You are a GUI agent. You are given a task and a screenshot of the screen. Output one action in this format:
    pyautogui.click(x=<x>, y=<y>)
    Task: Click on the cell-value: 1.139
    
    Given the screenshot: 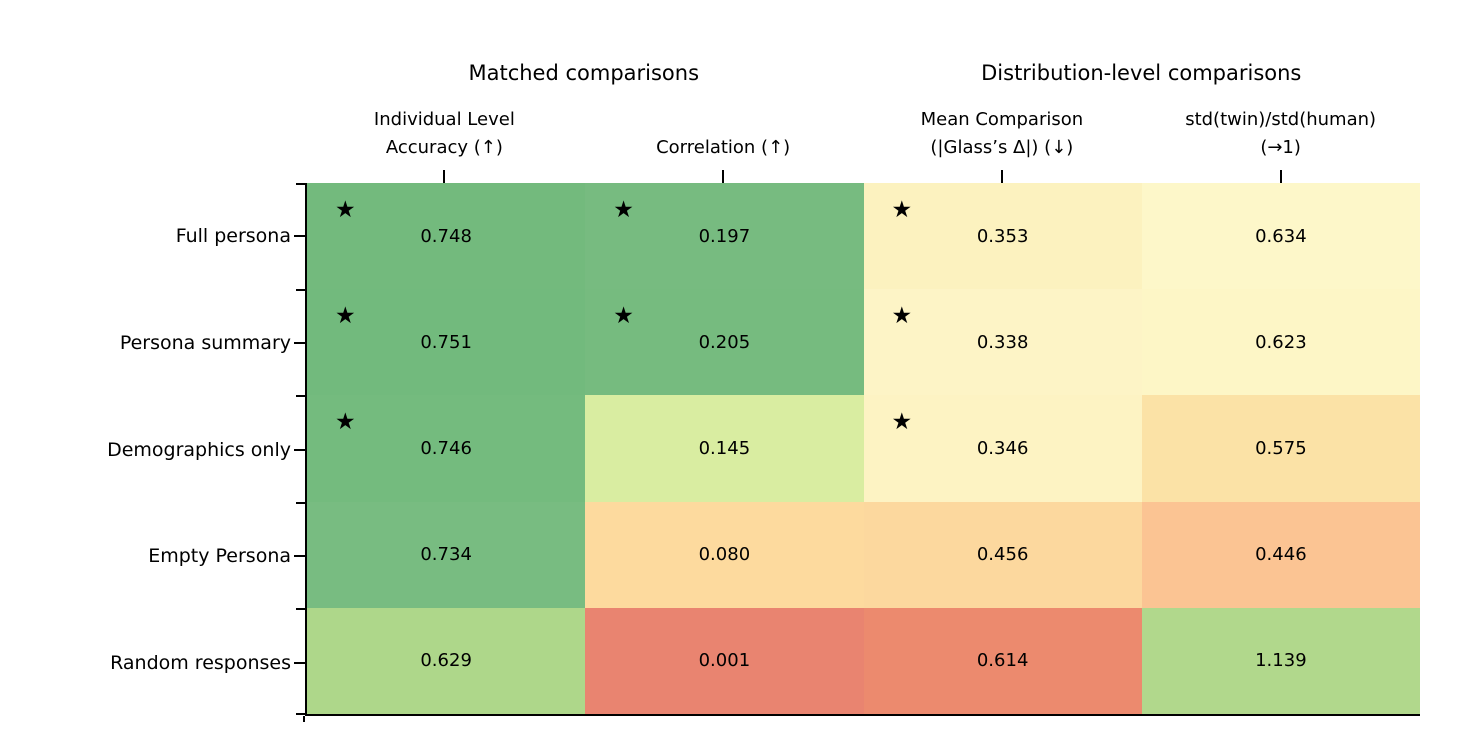 What is the action you would take?
    pyautogui.click(x=1281, y=661)
    